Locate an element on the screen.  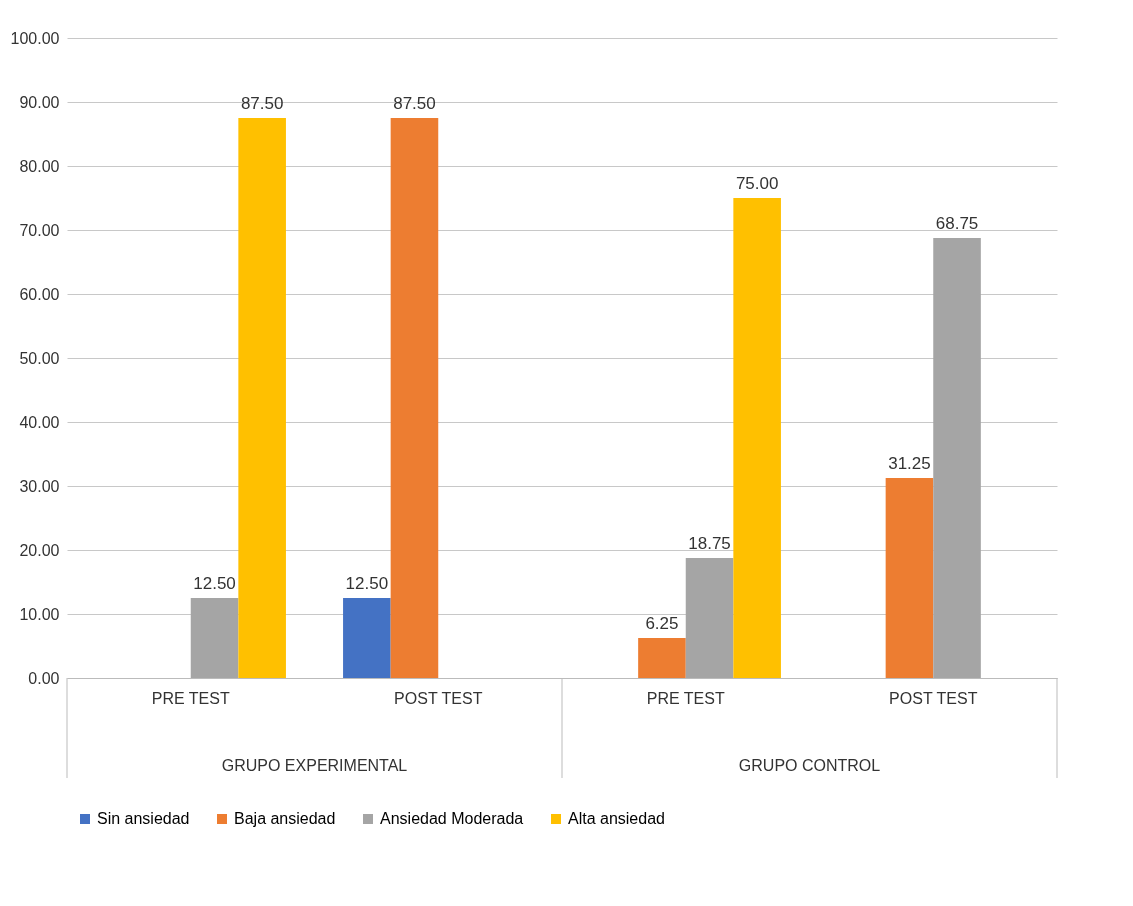
legend-label: Ansiedad Moderada is located at coordinates (452, 818).